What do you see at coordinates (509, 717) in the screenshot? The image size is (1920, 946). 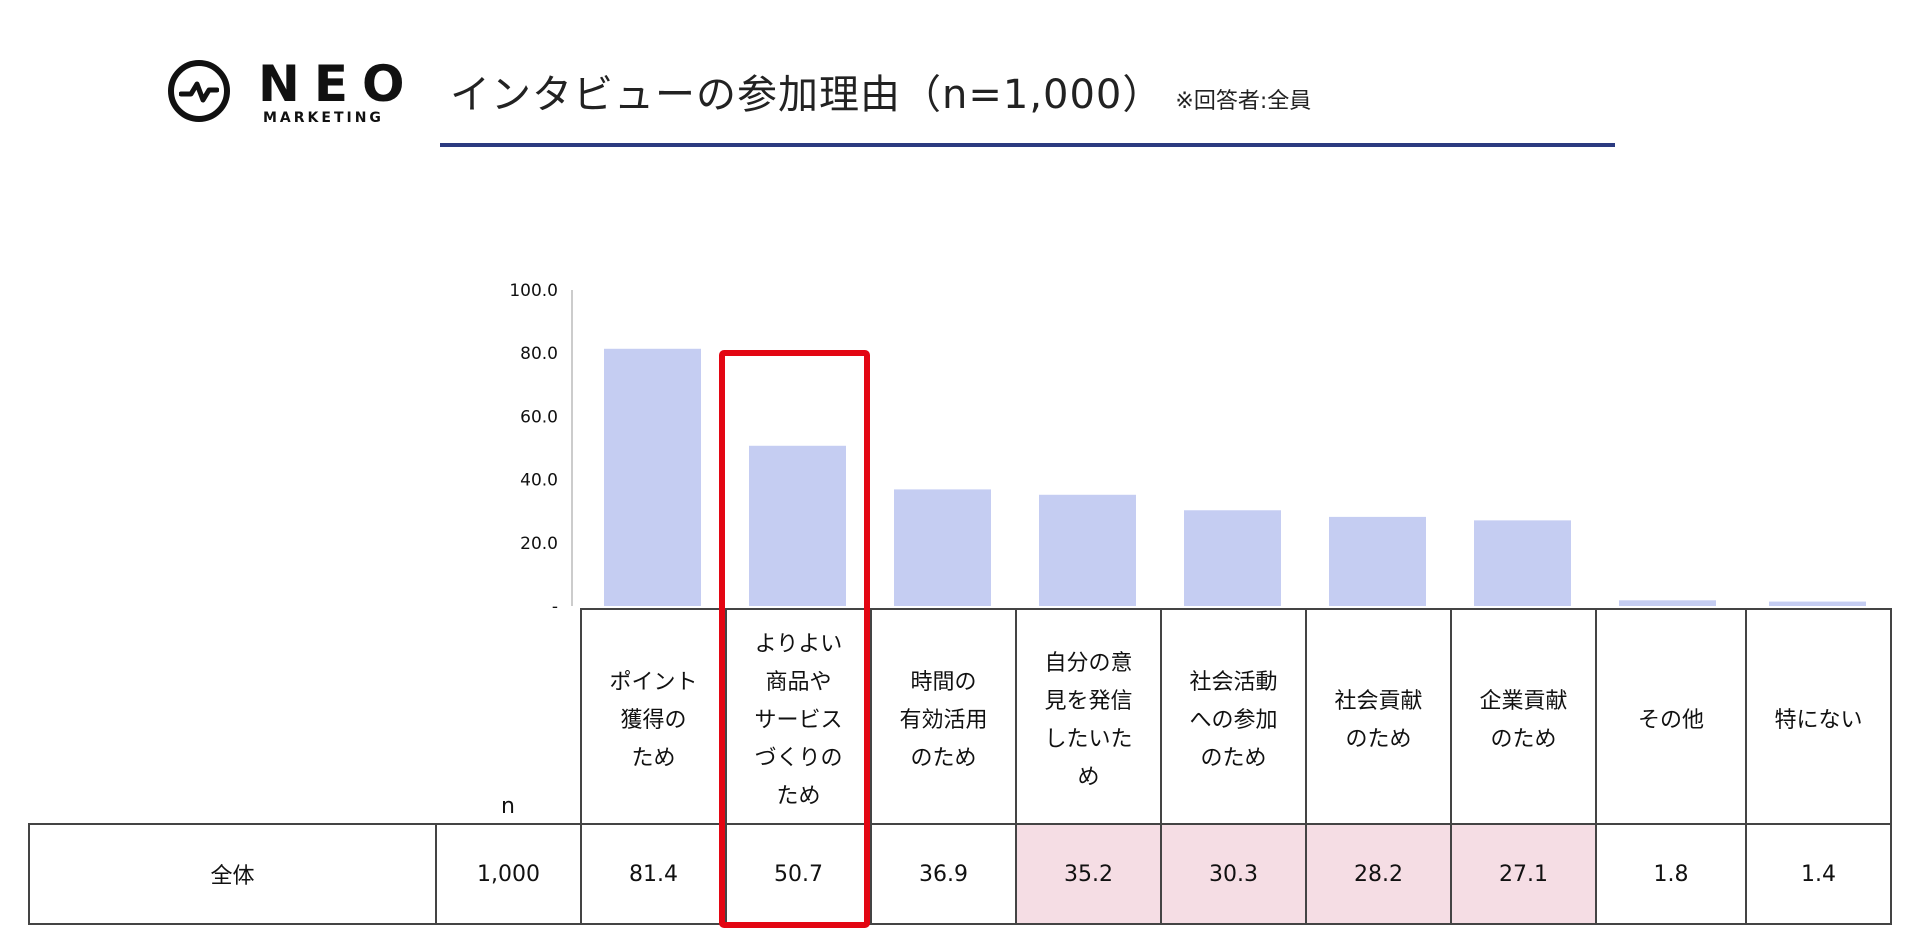 I see `header-n-cell: n` at bounding box center [509, 717].